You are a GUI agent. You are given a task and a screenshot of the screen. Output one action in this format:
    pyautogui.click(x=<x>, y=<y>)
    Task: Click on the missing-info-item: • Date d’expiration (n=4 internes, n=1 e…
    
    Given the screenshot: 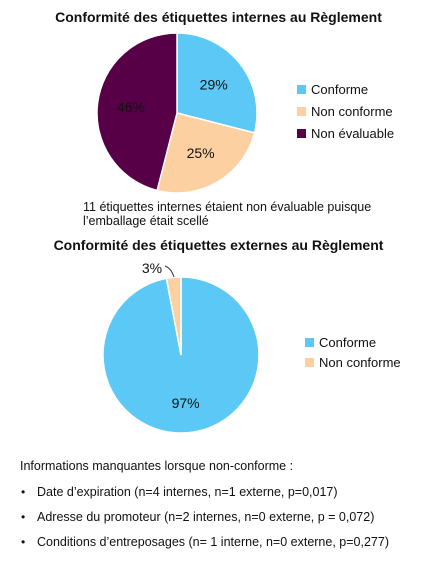 What is the action you would take?
    pyautogui.click(x=225, y=492)
    